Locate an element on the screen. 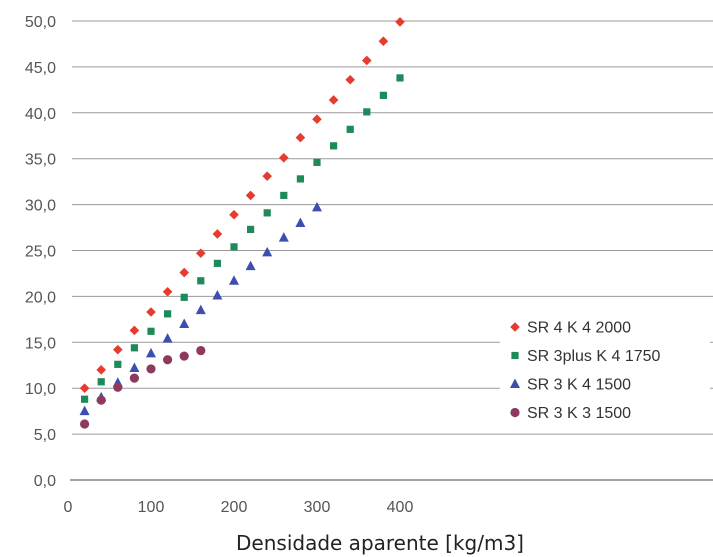 The height and width of the screenshot is (557, 713). y-tick-label: 0,0 is located at coordinates (45, 481).